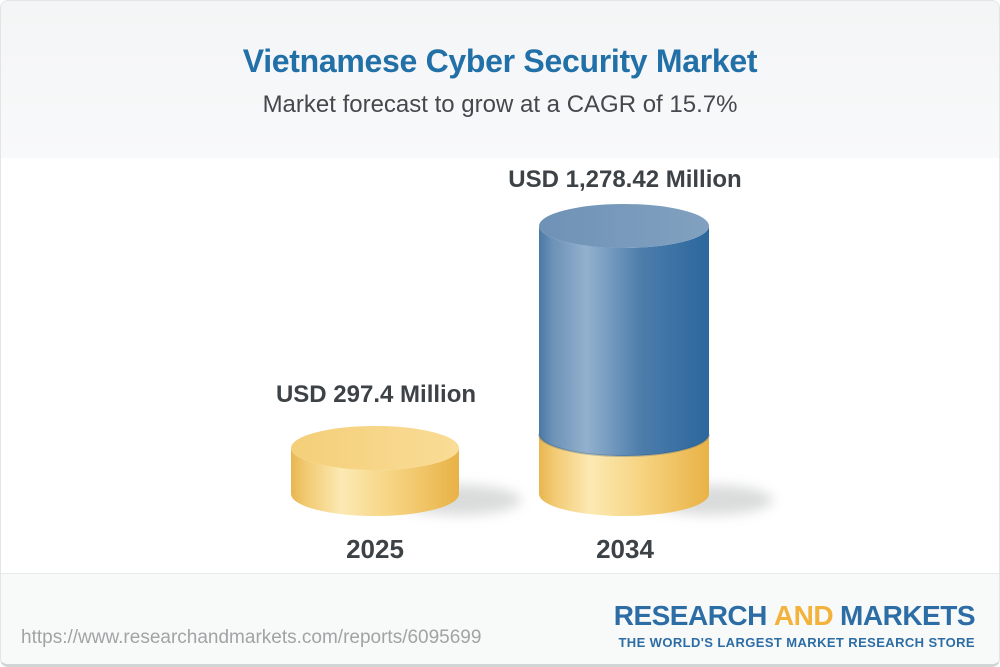 This screenshot has width=1000, height=667. I want to click on x-tick-2034: 2034, so click(625, 549).